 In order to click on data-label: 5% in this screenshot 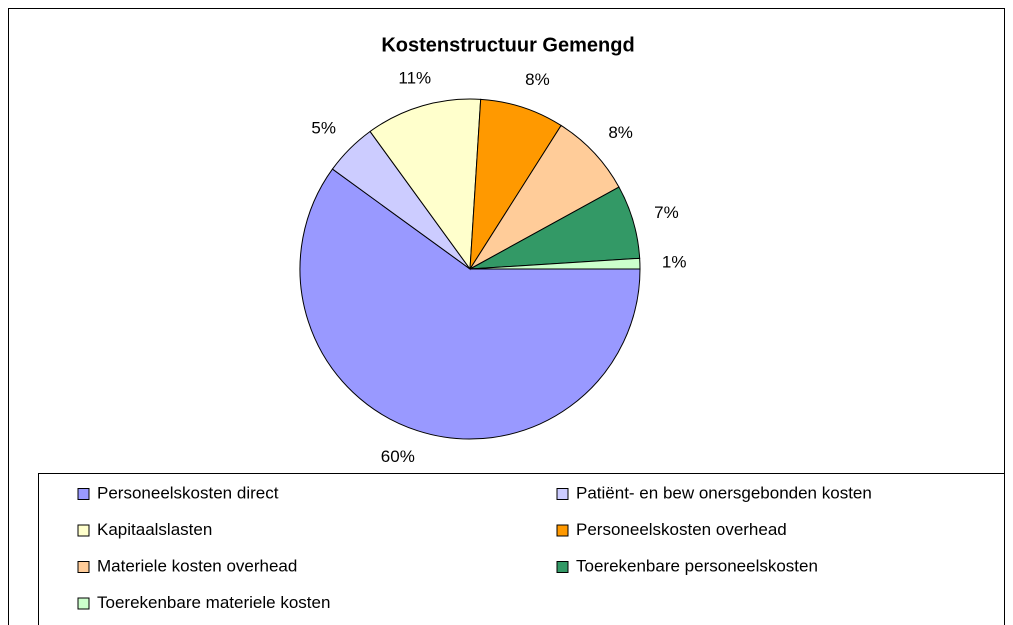, I will do `click(323, 127)`.